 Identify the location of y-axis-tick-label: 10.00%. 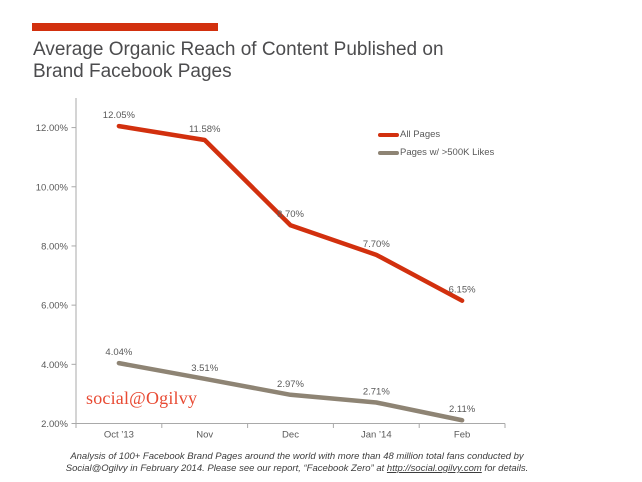
(52, 187).